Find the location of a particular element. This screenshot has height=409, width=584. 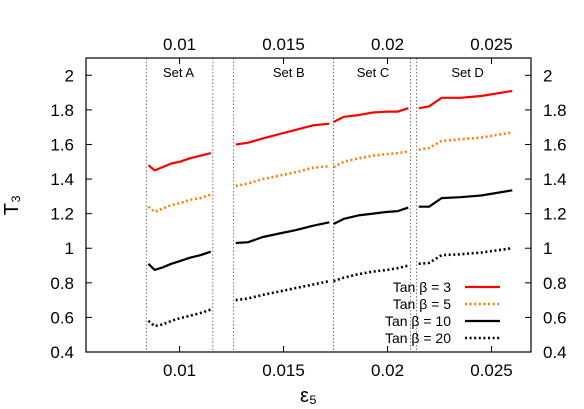

x-tick-label-top: 0.01 is located at coordinates (179, 44).